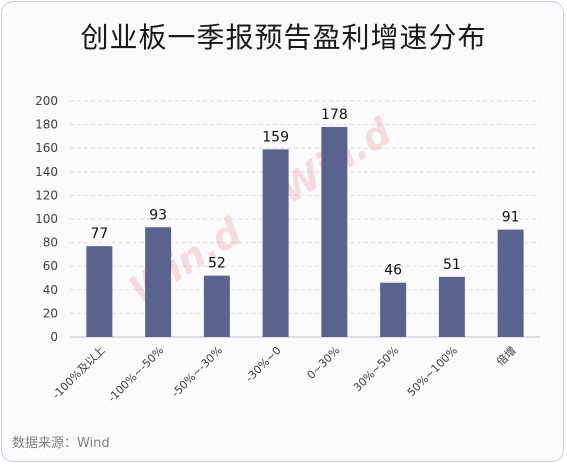  What do you see at coordinates (46, 219) in the screenshot?
I see `y-tick-label: 100` at bounding box center [46, 219].